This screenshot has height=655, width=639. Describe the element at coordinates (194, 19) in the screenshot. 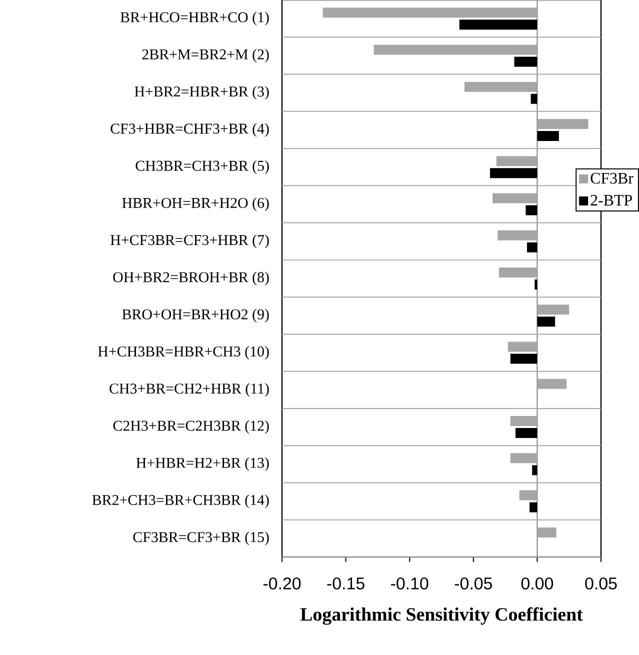

I see `y-tick-label: BR+HCO=HBR+CO (1)` at that location.